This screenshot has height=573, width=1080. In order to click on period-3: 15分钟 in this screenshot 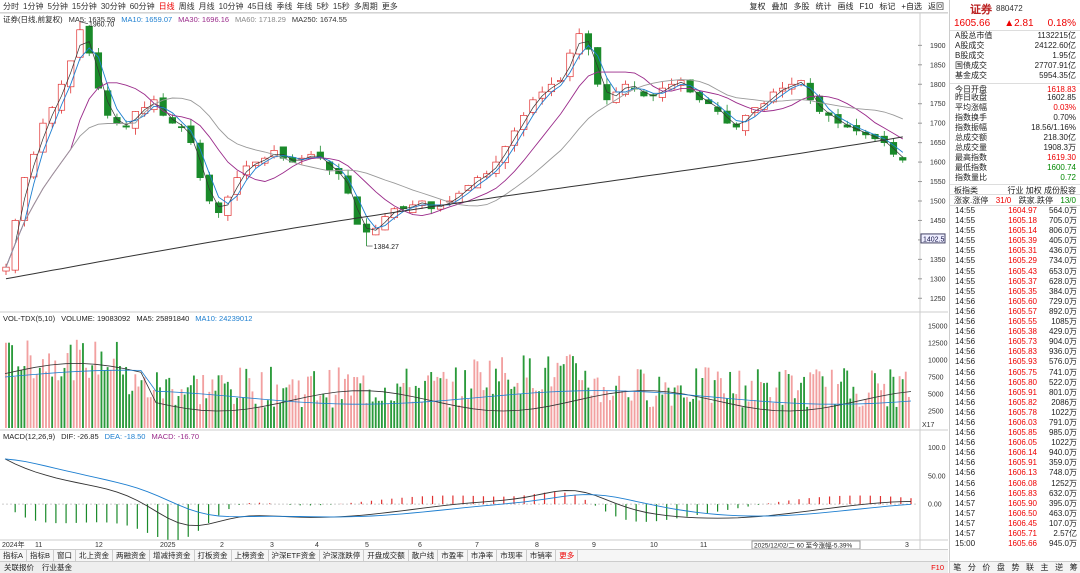, I will do `click(84, 6)`.